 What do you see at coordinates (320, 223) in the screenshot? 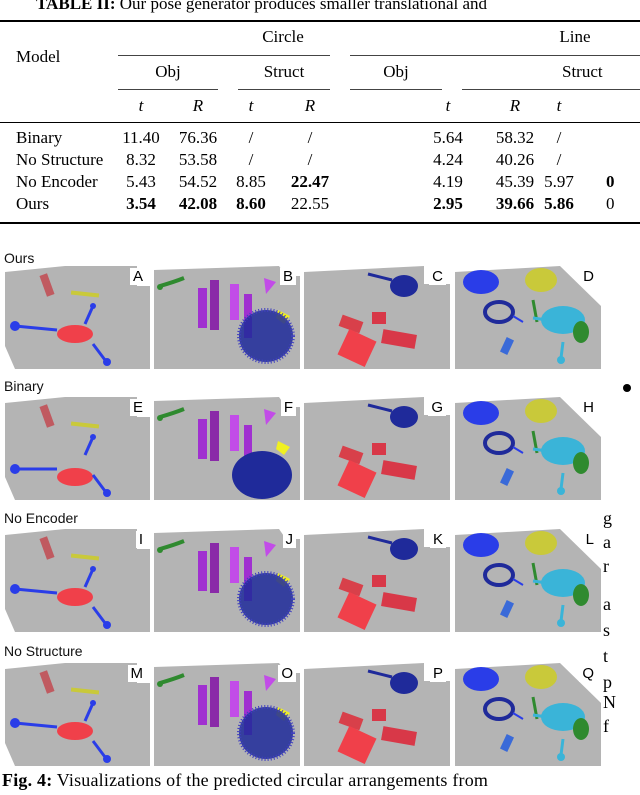
I see `table-bottom-rule` at bounding box center [320, 223].